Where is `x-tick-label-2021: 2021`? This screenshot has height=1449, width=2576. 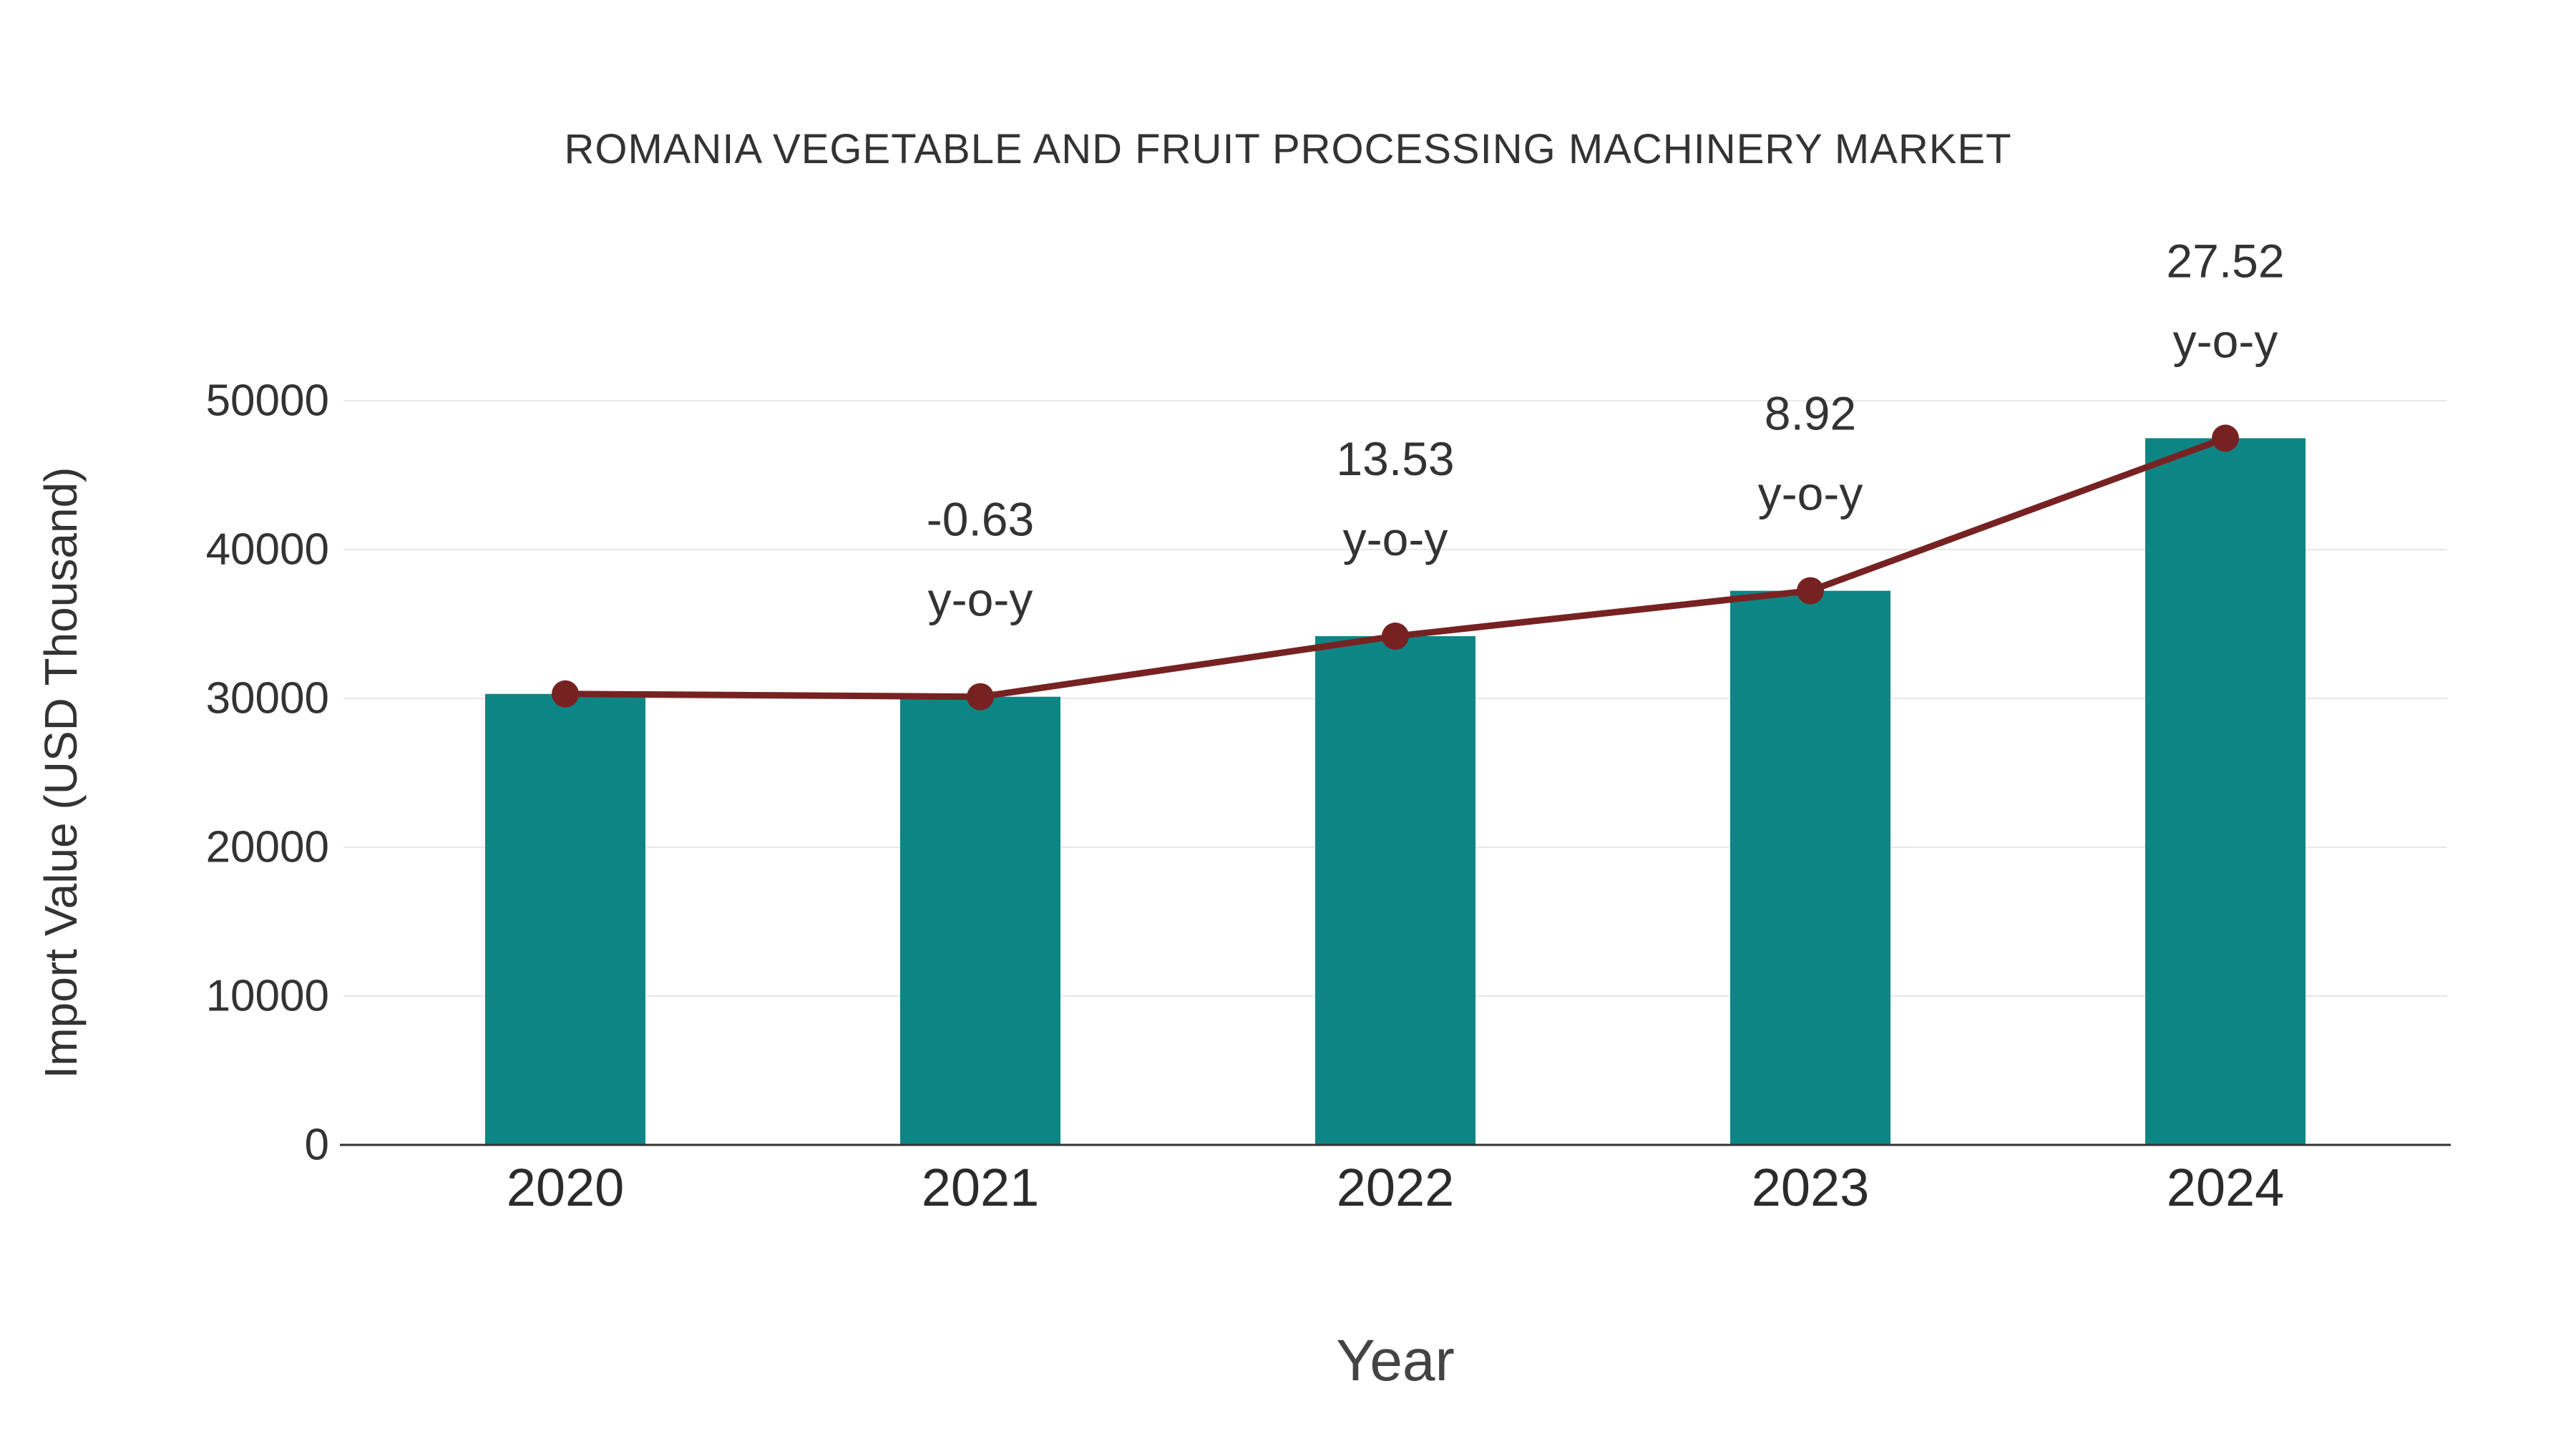
x-tick-label-2021: 2021 is located at coordinates (981, 1187).